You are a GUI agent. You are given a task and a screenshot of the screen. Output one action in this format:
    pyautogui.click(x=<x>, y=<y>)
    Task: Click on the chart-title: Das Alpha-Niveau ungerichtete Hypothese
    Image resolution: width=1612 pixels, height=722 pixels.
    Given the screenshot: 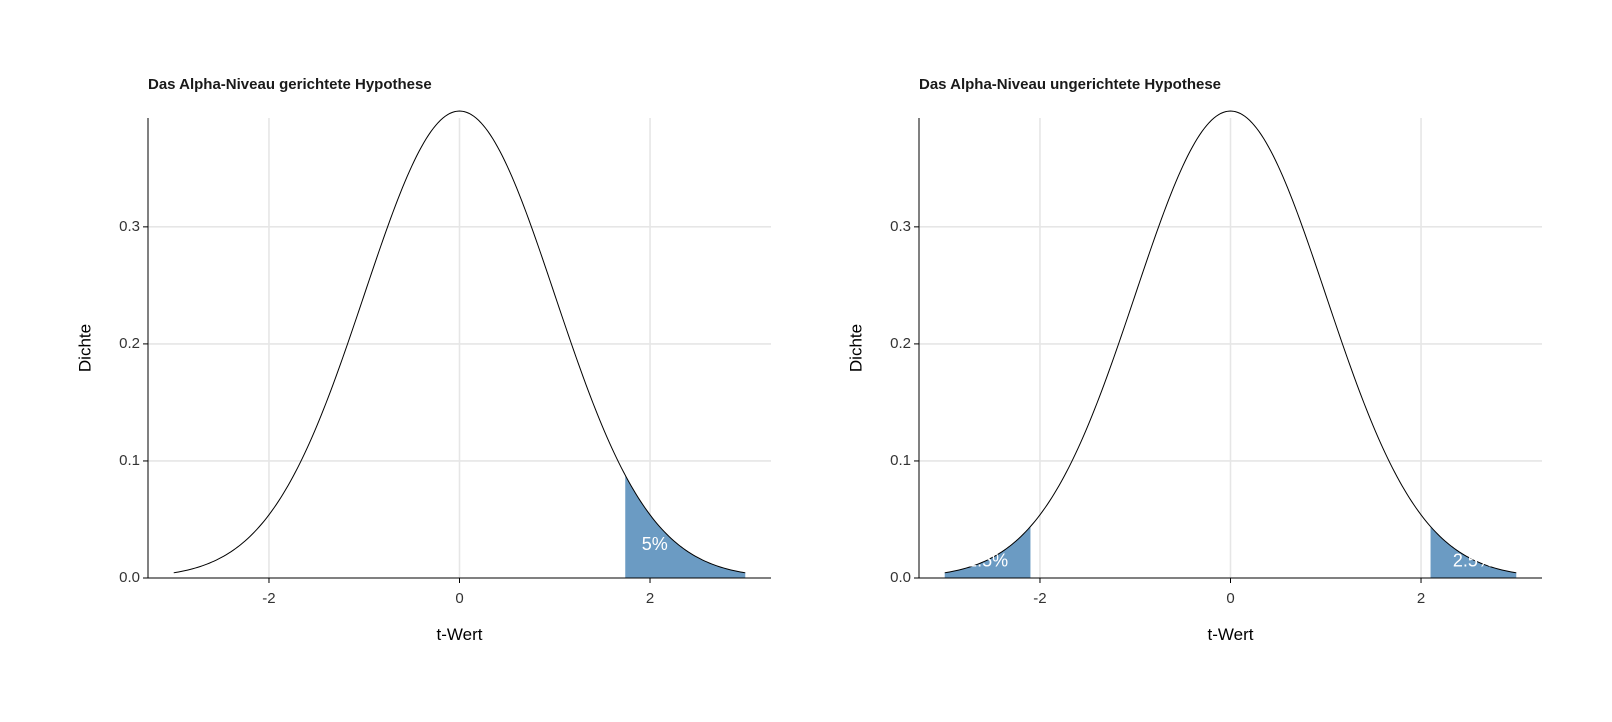 What is the action you would take?
    pyautogui.click(x=1070, y=84)
    